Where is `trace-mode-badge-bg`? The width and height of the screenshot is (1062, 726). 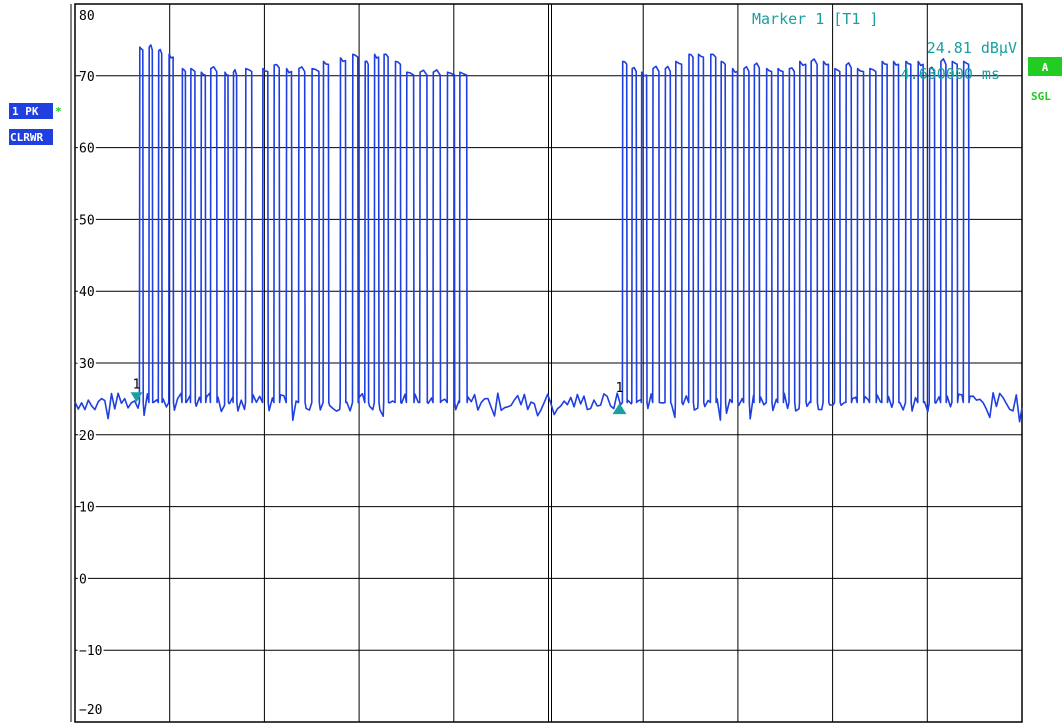
trace-mode-badge-bg is located at coordinates (31, 111).